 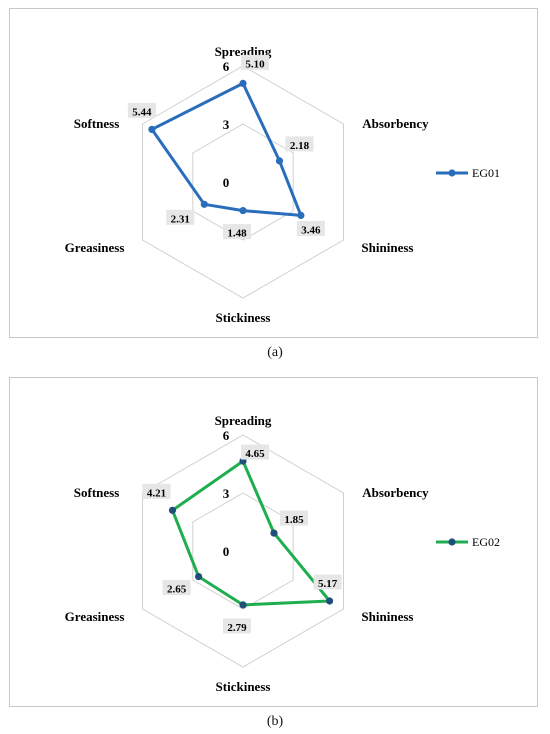 I want to click on data-label-softness: 4.21, so click(x=156, y=493).